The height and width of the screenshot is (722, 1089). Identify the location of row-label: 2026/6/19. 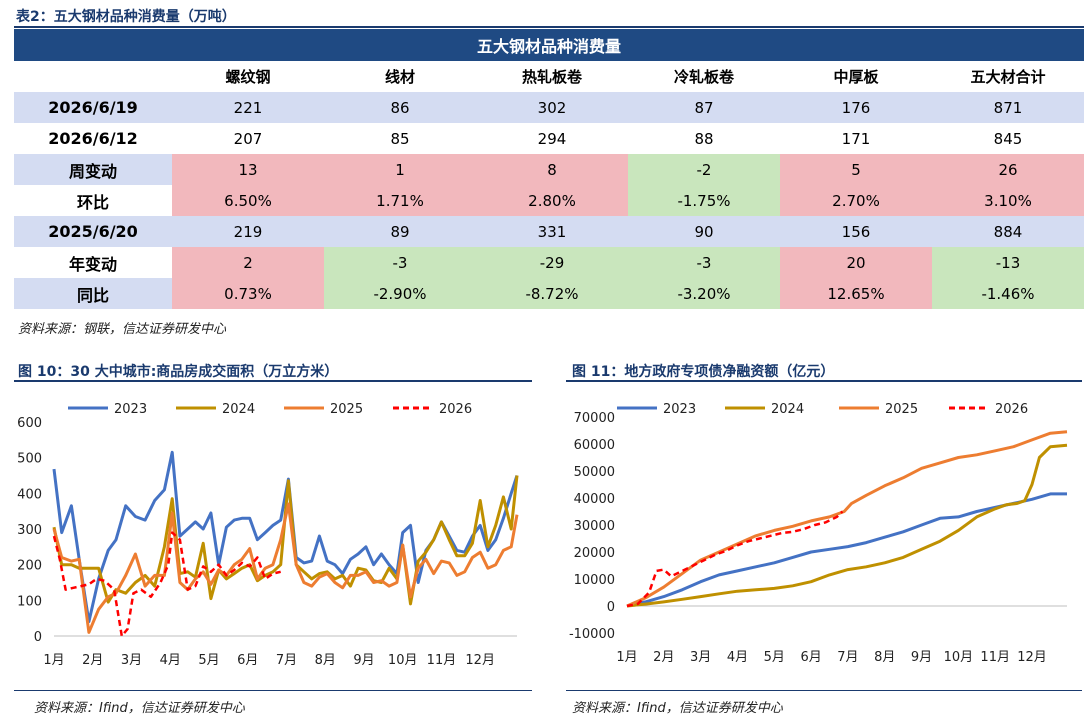
(93, 107).